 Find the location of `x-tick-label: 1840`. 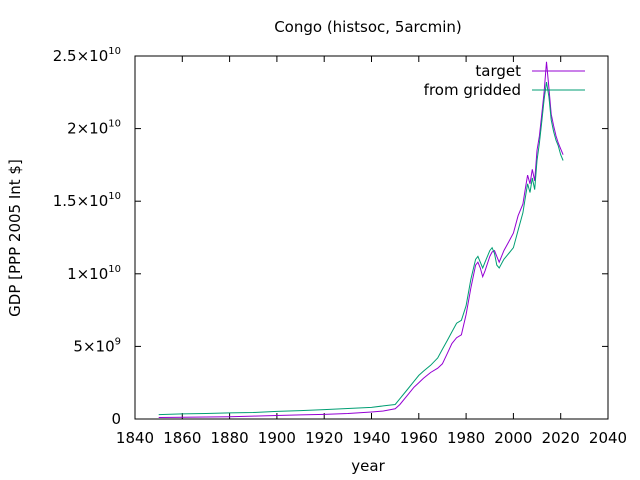

x-tick-label: 1840 is located at coordinates (135, 438).